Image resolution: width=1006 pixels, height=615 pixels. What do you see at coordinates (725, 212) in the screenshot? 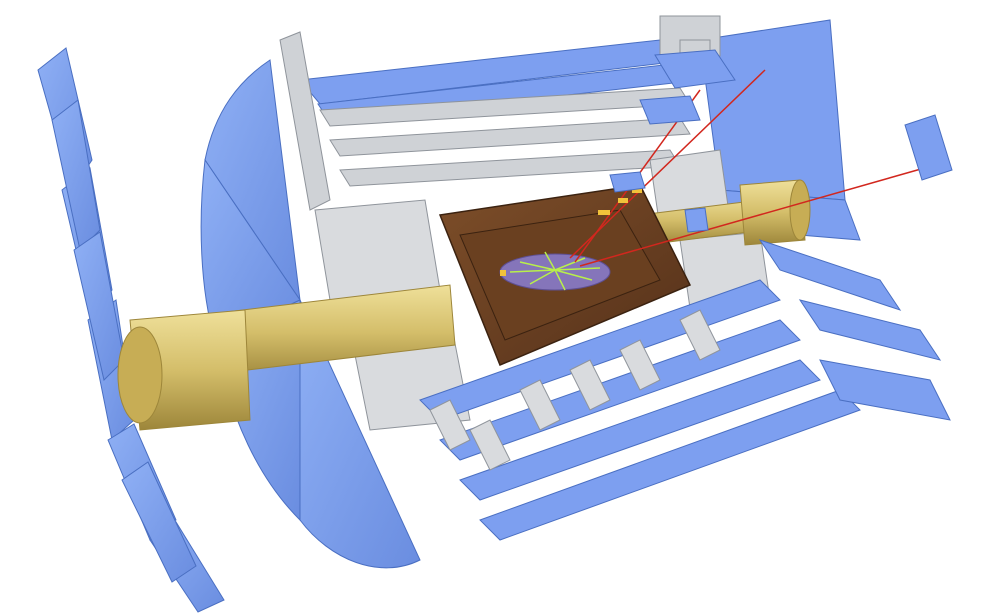
I see `beam-pipe-right` at bounding box center [725, 212].